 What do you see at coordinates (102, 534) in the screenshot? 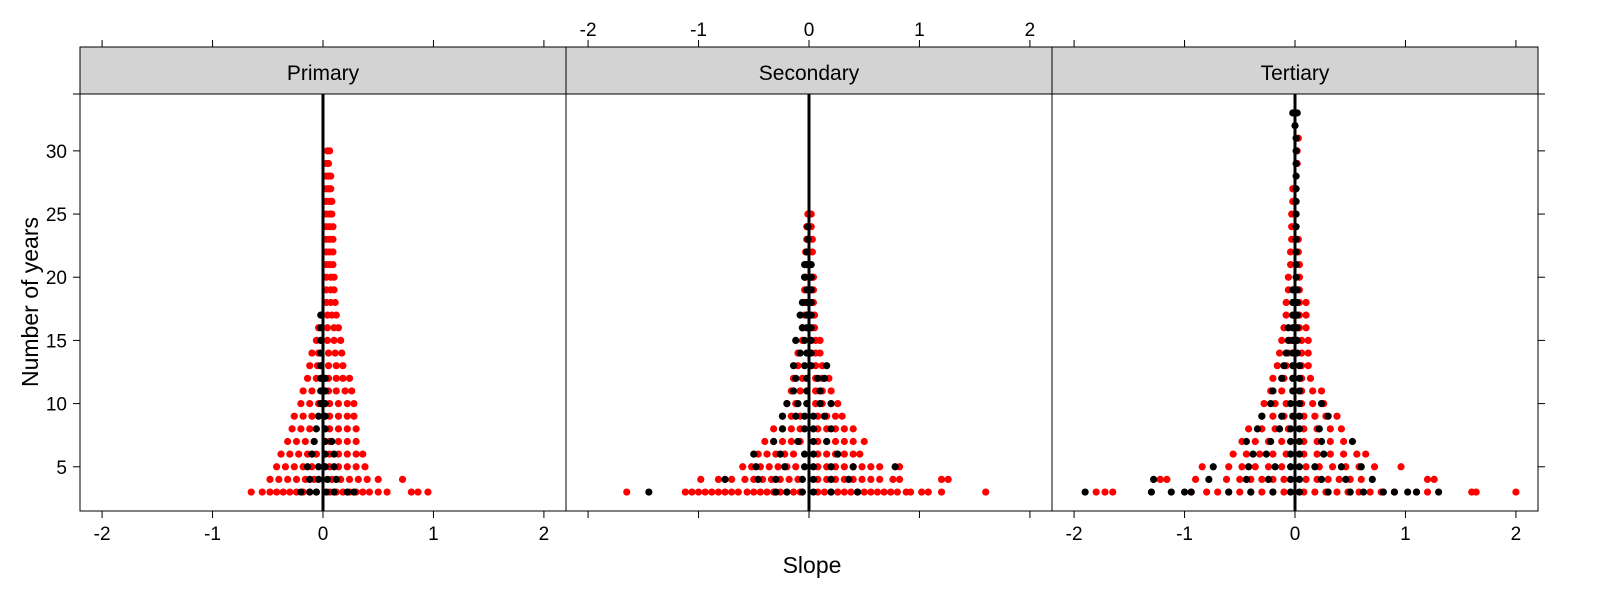
I see `x-tick-label: -2` at bounding box center [102, 534].